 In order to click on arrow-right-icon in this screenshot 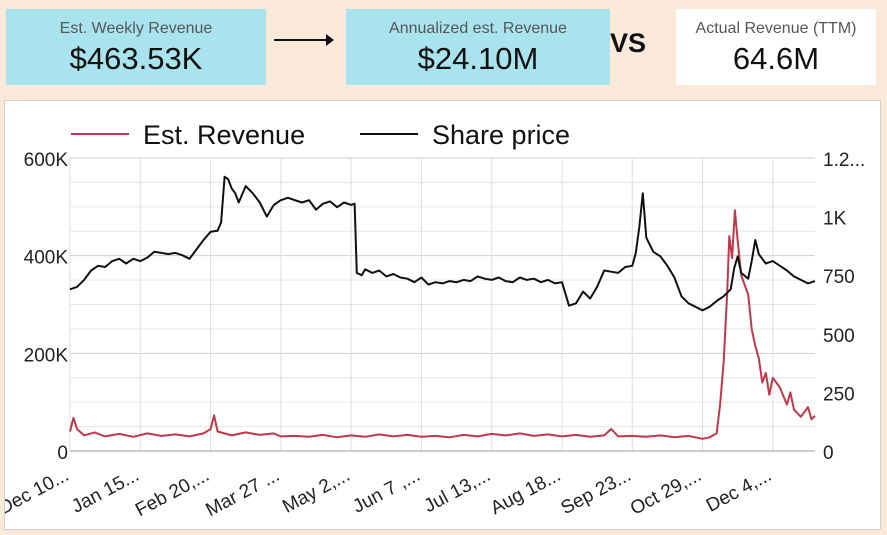, I will do `click(304, 40)`.